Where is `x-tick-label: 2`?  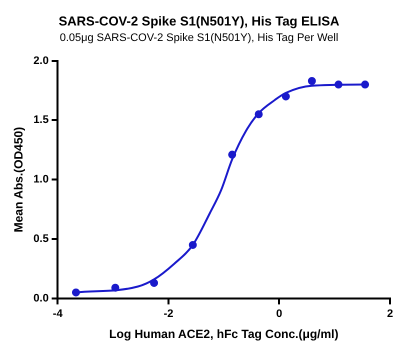 x-tick-label: 2 is located at coordinates (390, 314).